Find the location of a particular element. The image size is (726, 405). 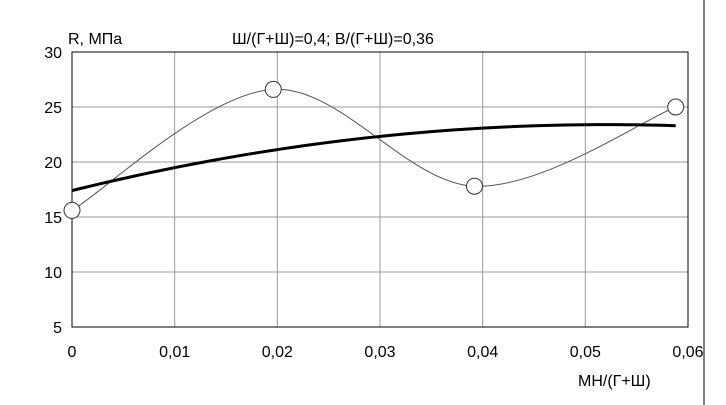

x-tick-label: 0,03 is located at coordinates (379, 352).